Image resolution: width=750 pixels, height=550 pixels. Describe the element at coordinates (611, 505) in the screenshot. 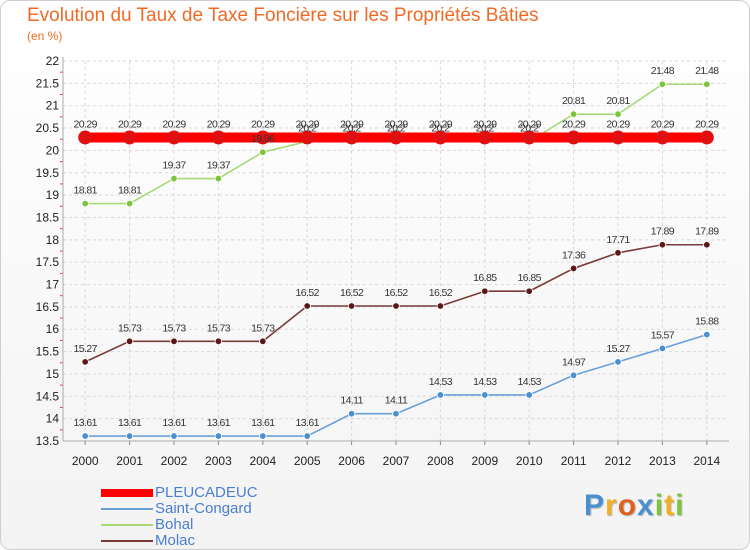

I see `logo-letter: r` at that location.